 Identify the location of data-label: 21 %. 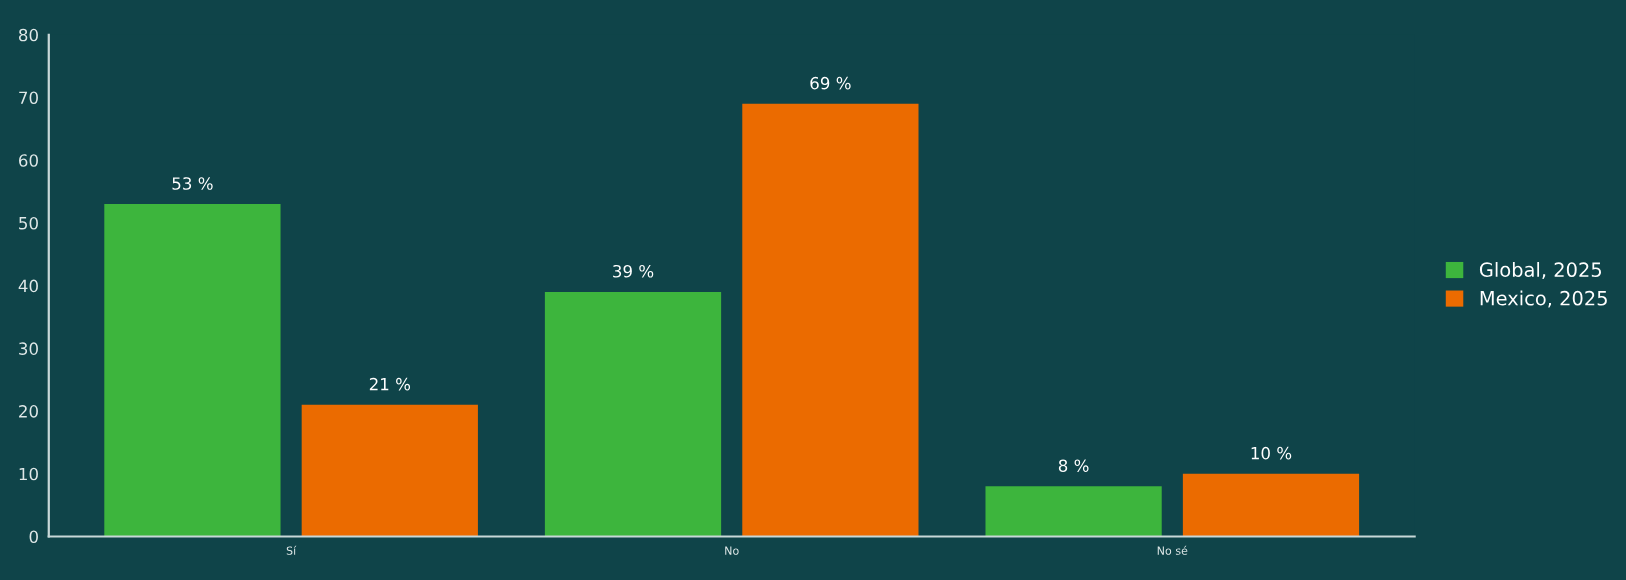
(390, 384).